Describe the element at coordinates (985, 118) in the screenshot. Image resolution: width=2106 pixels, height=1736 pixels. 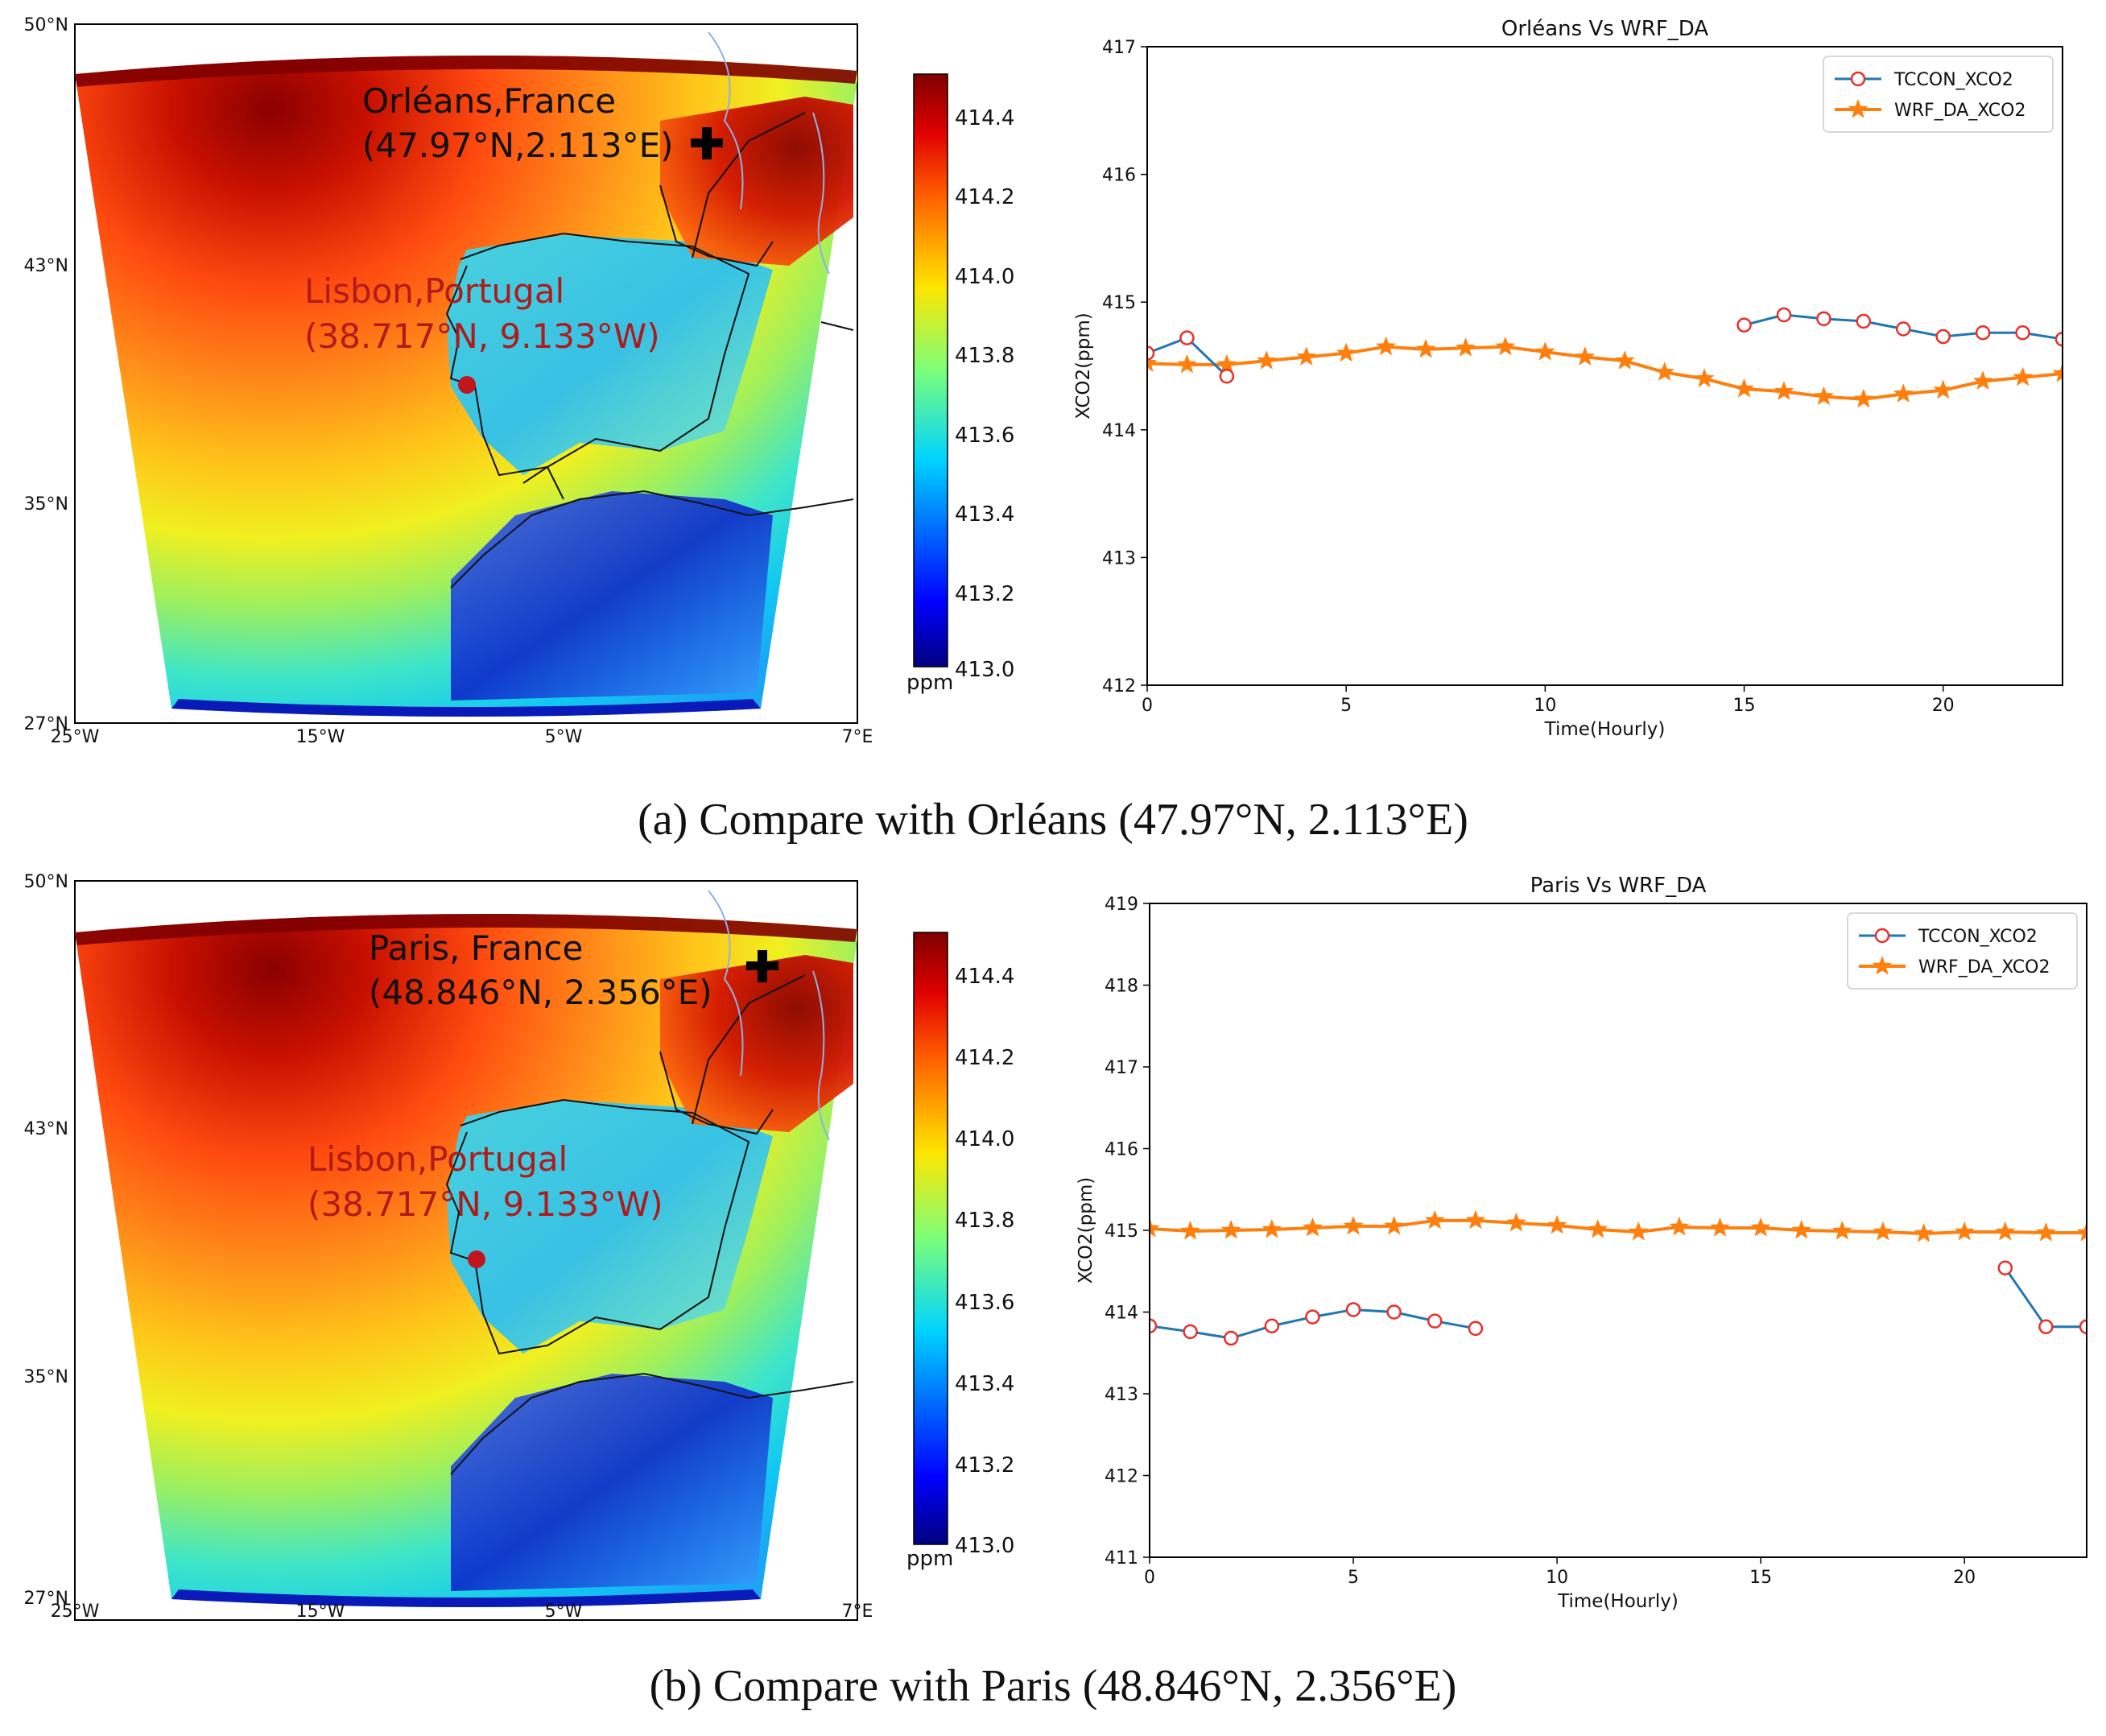
I see `colorbar-tick: 414.4` at that location.